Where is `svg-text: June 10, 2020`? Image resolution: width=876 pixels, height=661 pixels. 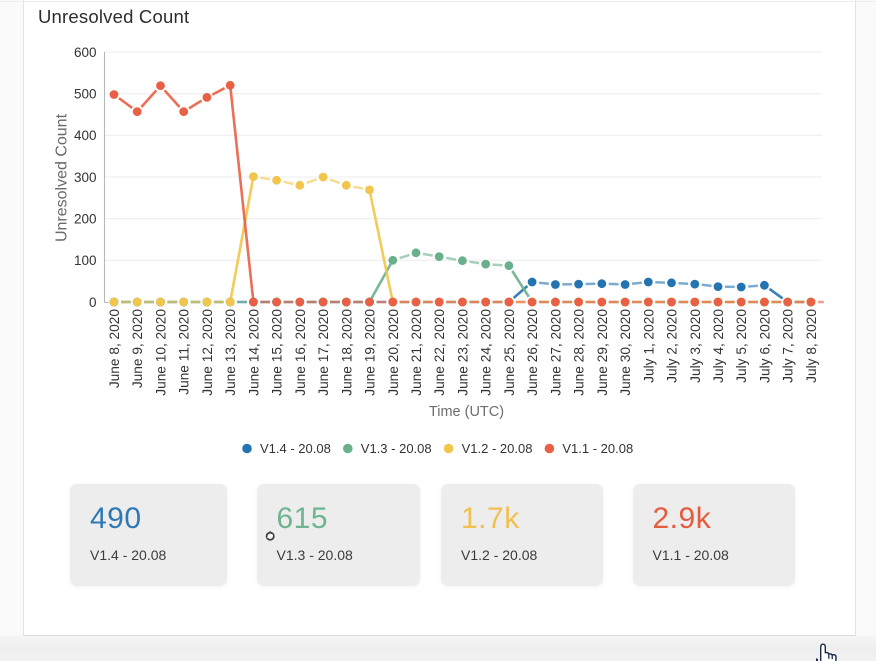
svg-text: June 10, 2020 is located at coordinates (161, 352).